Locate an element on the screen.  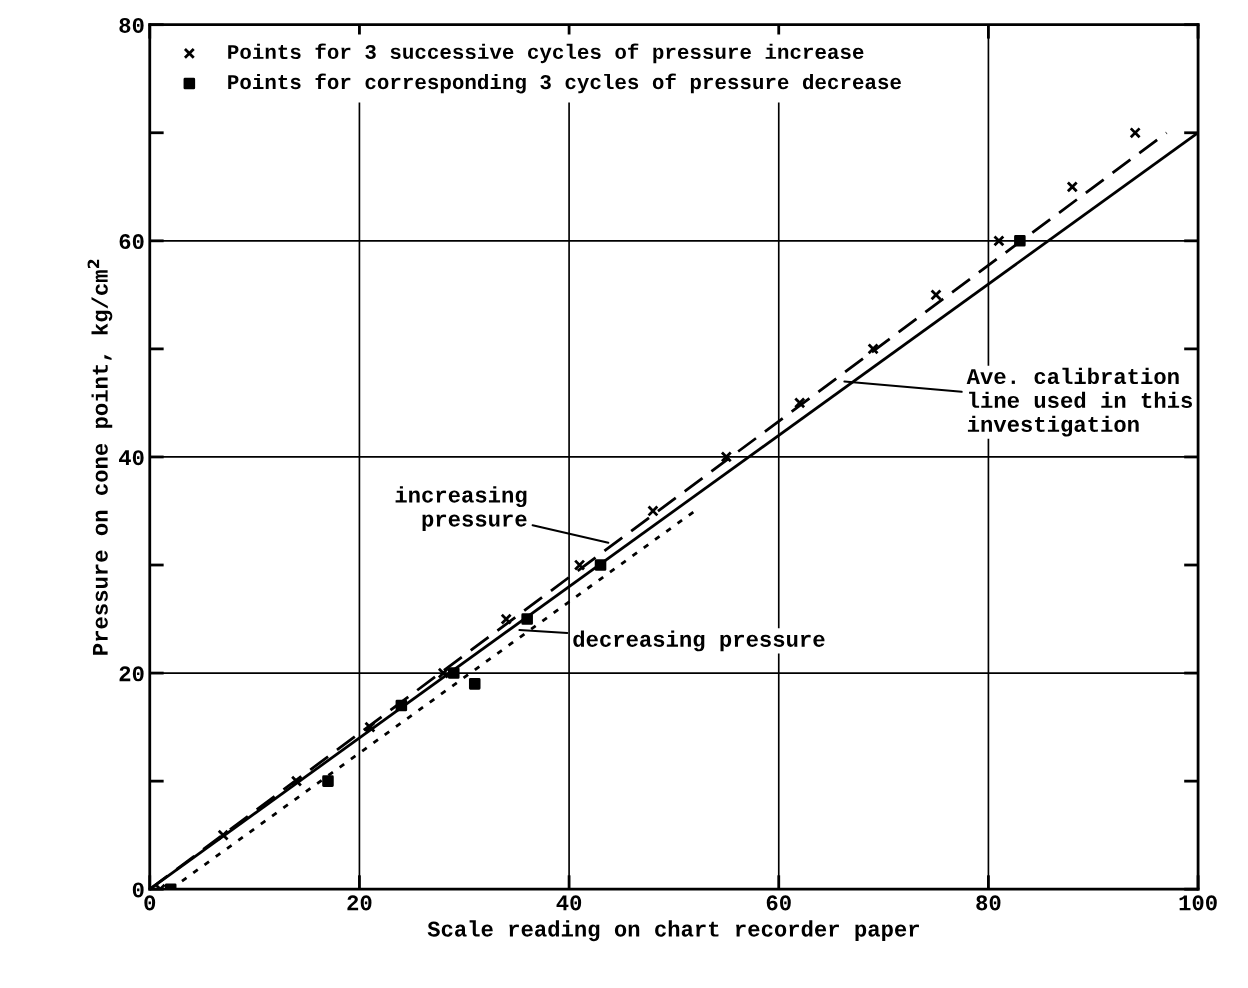
y-tick-label: 40 is located at coordinates (131, 458).